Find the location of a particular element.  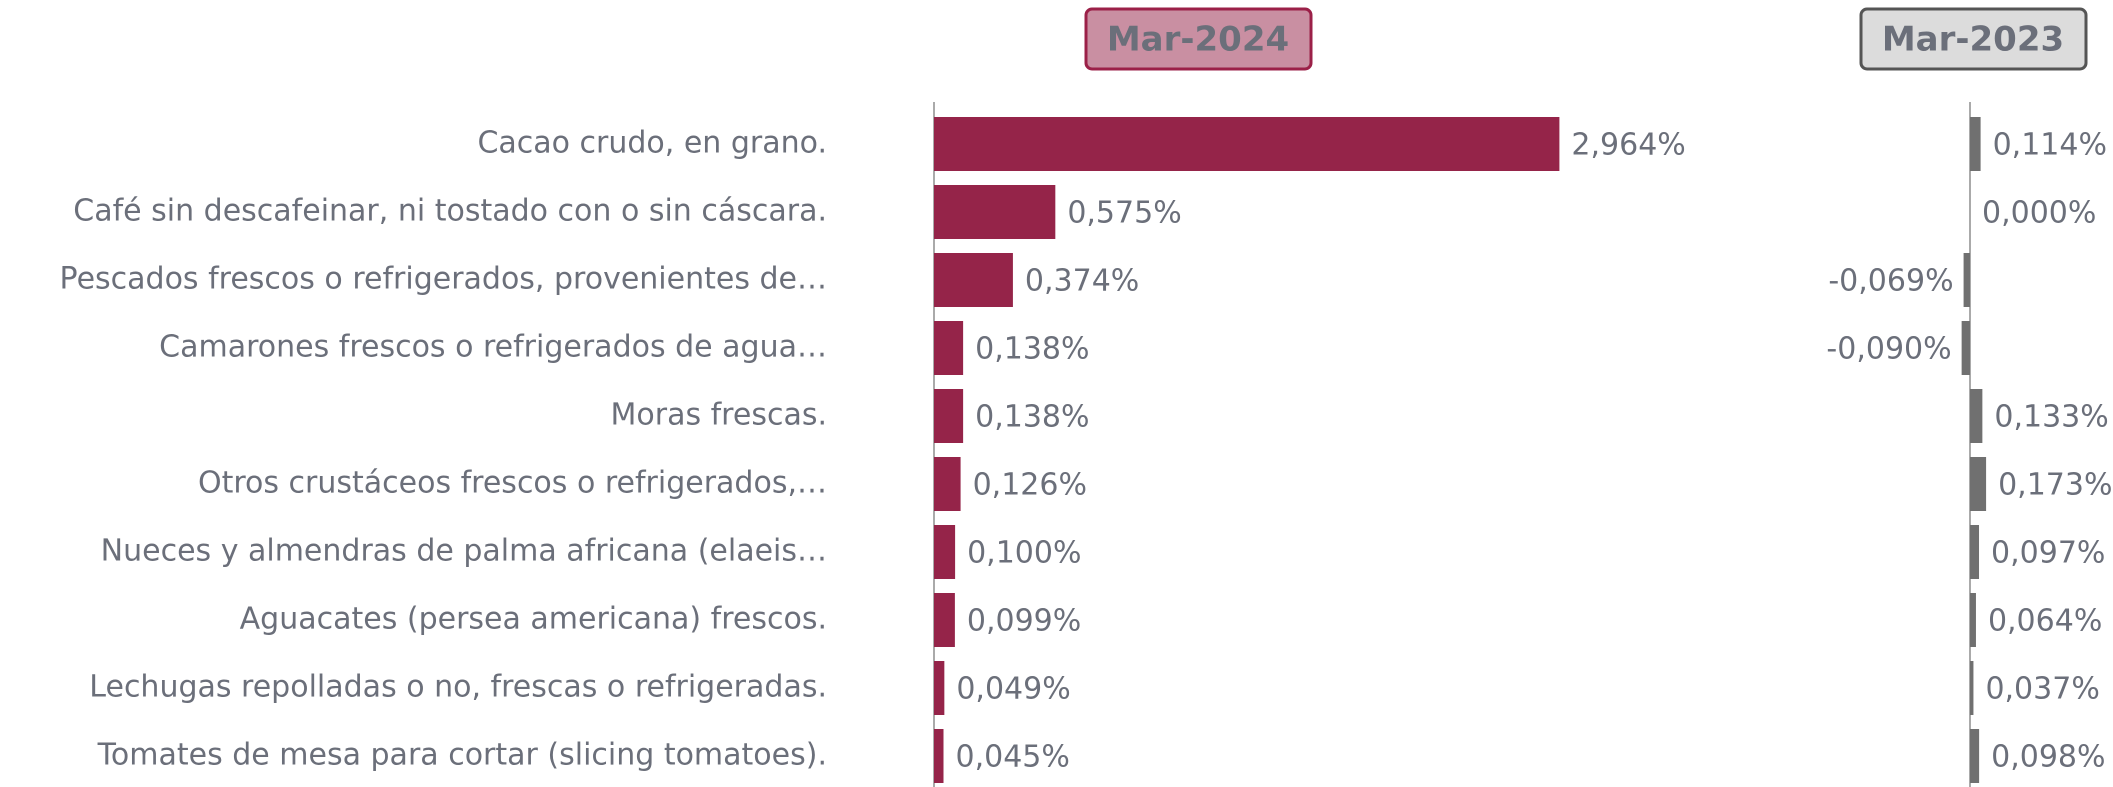

chart-title: Mar-2023 is located at coordinates (1973, 40).